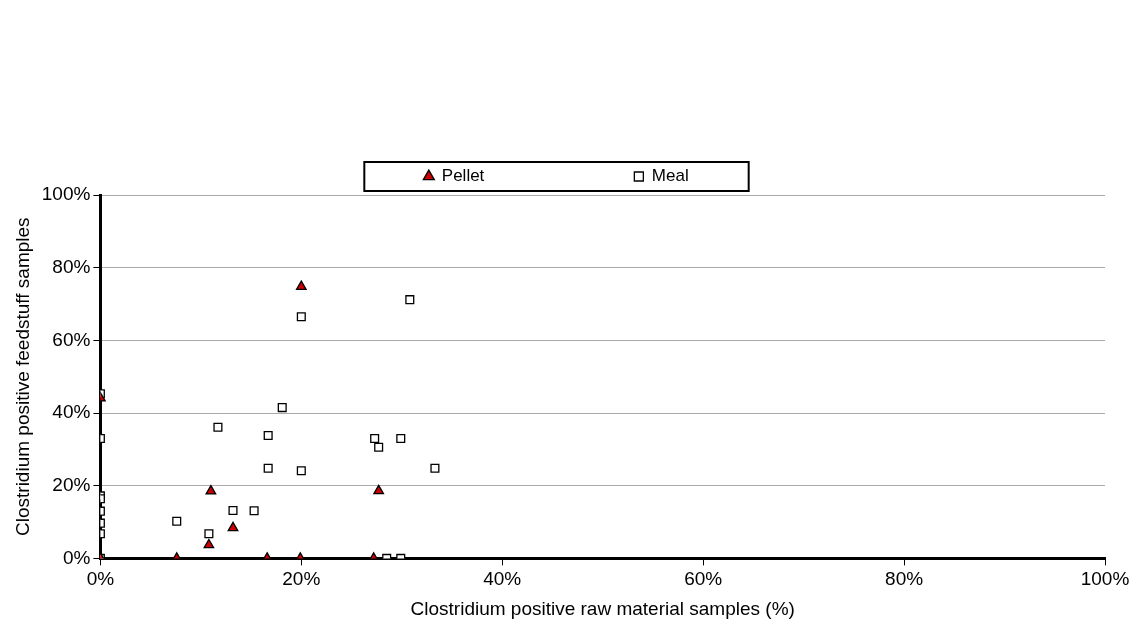 This screenshot has height=633, width=1133. What do you see at coordinates (71, 266) in the screenshot?
I see `y-tick-label: 80%` at bounding box center [71, 266].